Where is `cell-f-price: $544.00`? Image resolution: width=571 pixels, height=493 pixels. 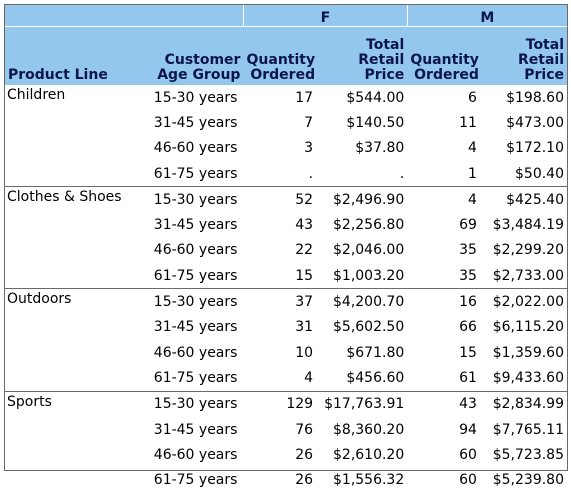
cell-f-price: $544.00 is located at coordinates (375, 97).